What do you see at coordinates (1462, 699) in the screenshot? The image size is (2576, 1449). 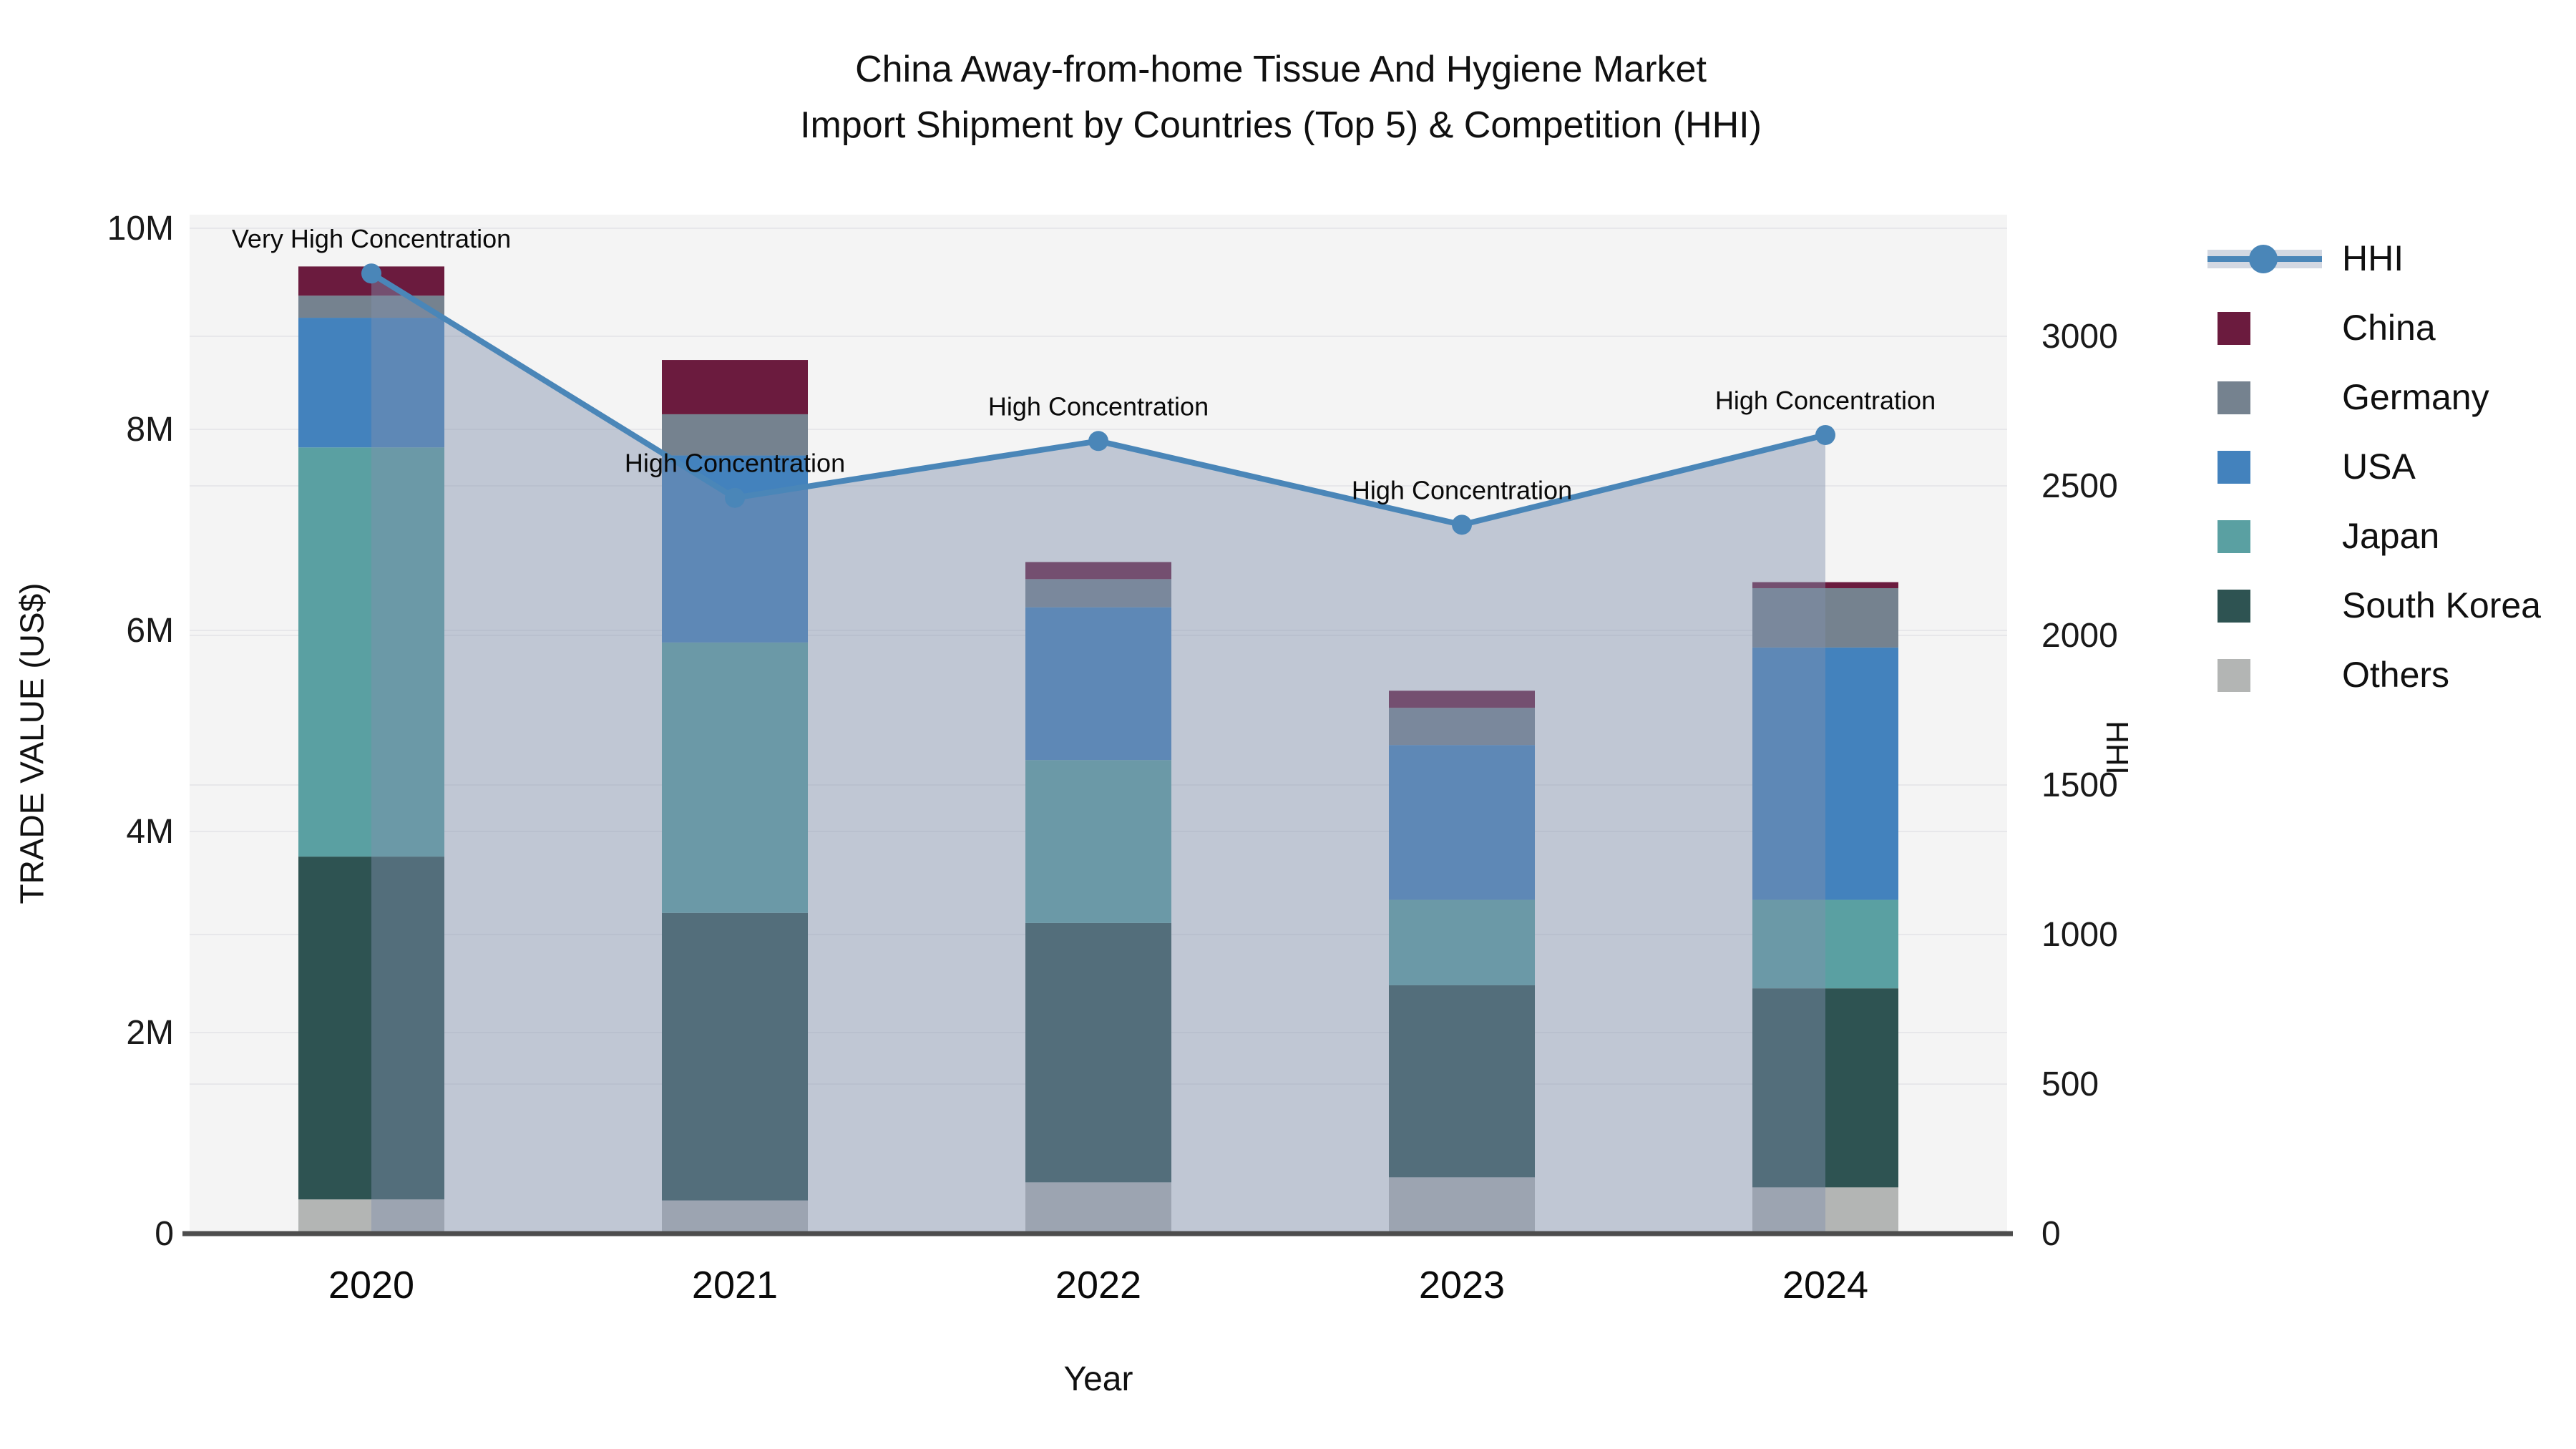 I see `bar-segment-china-2023` at bounding box center [1462, 699].